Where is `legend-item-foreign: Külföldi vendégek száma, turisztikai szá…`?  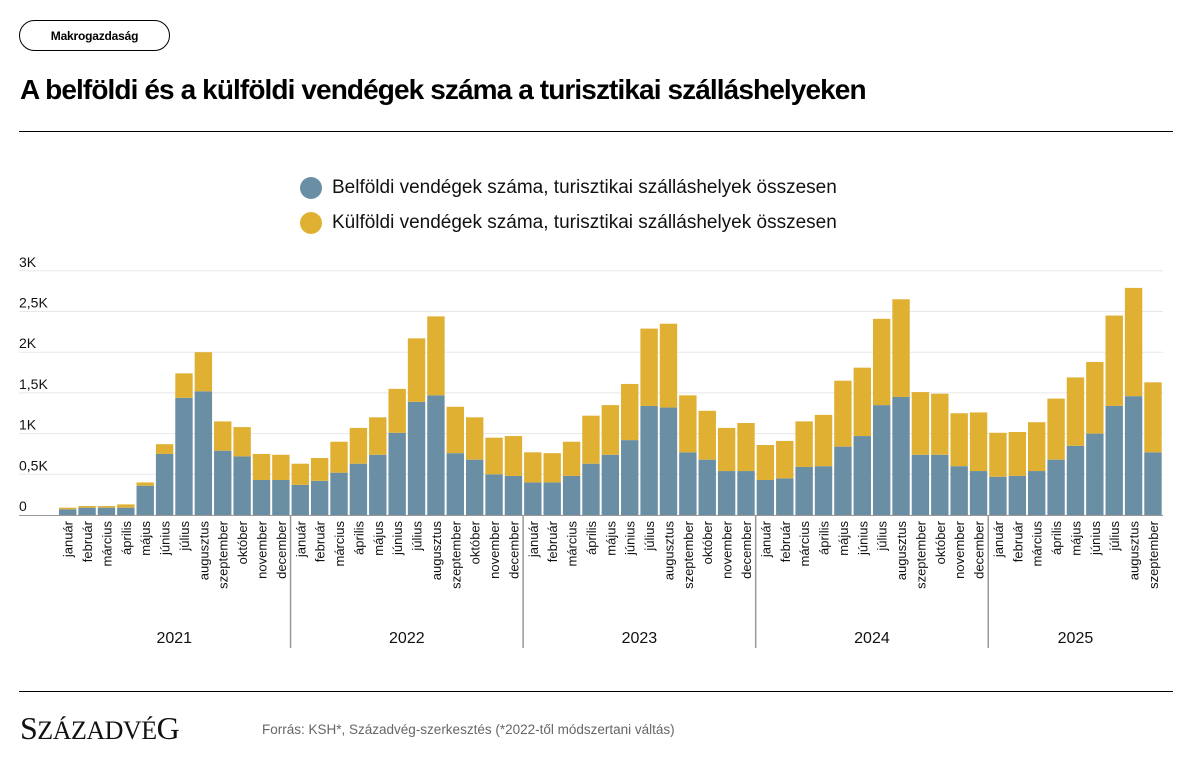
legend-item-foreign: Külföldi vendégek száma, turisztikai szá… is located at coordinates (568, 222).